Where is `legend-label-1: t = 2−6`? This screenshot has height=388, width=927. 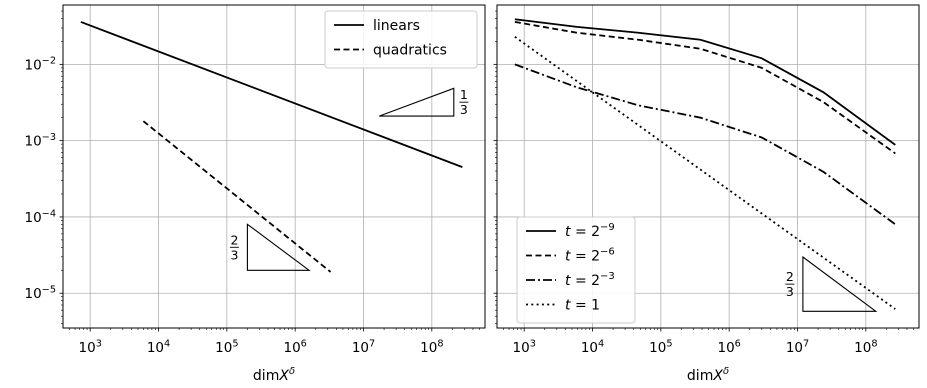
legend-label-1: t = 2−6 is located at coordinates (590, 256).